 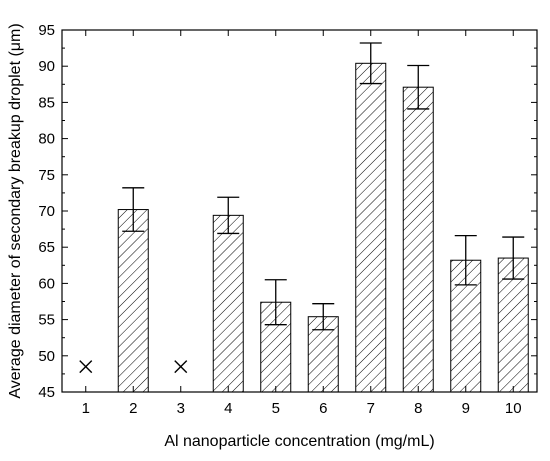 I want to click on x-tick-label-10: 10, so click(x=513, y=408).